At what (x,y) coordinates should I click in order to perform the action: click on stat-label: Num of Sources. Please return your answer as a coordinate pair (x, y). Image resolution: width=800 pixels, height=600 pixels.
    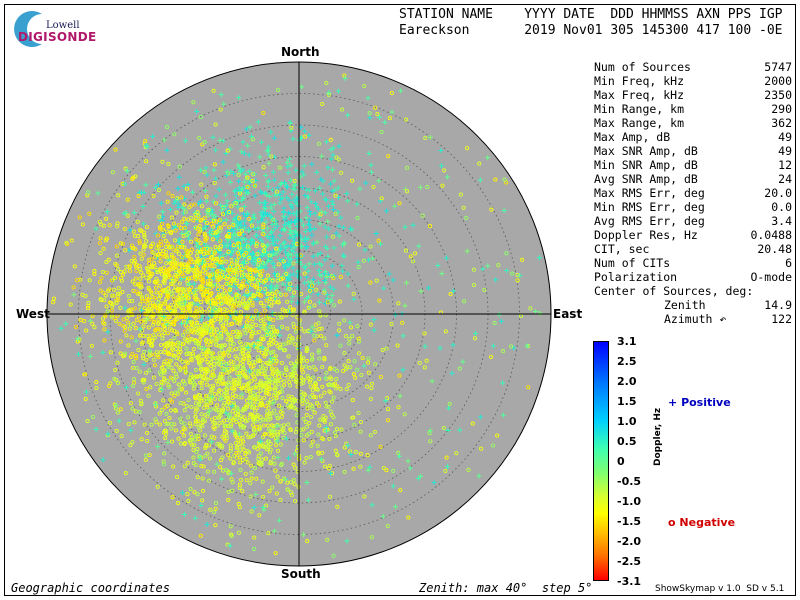
    Looking at the image, I should click on (642, 67).